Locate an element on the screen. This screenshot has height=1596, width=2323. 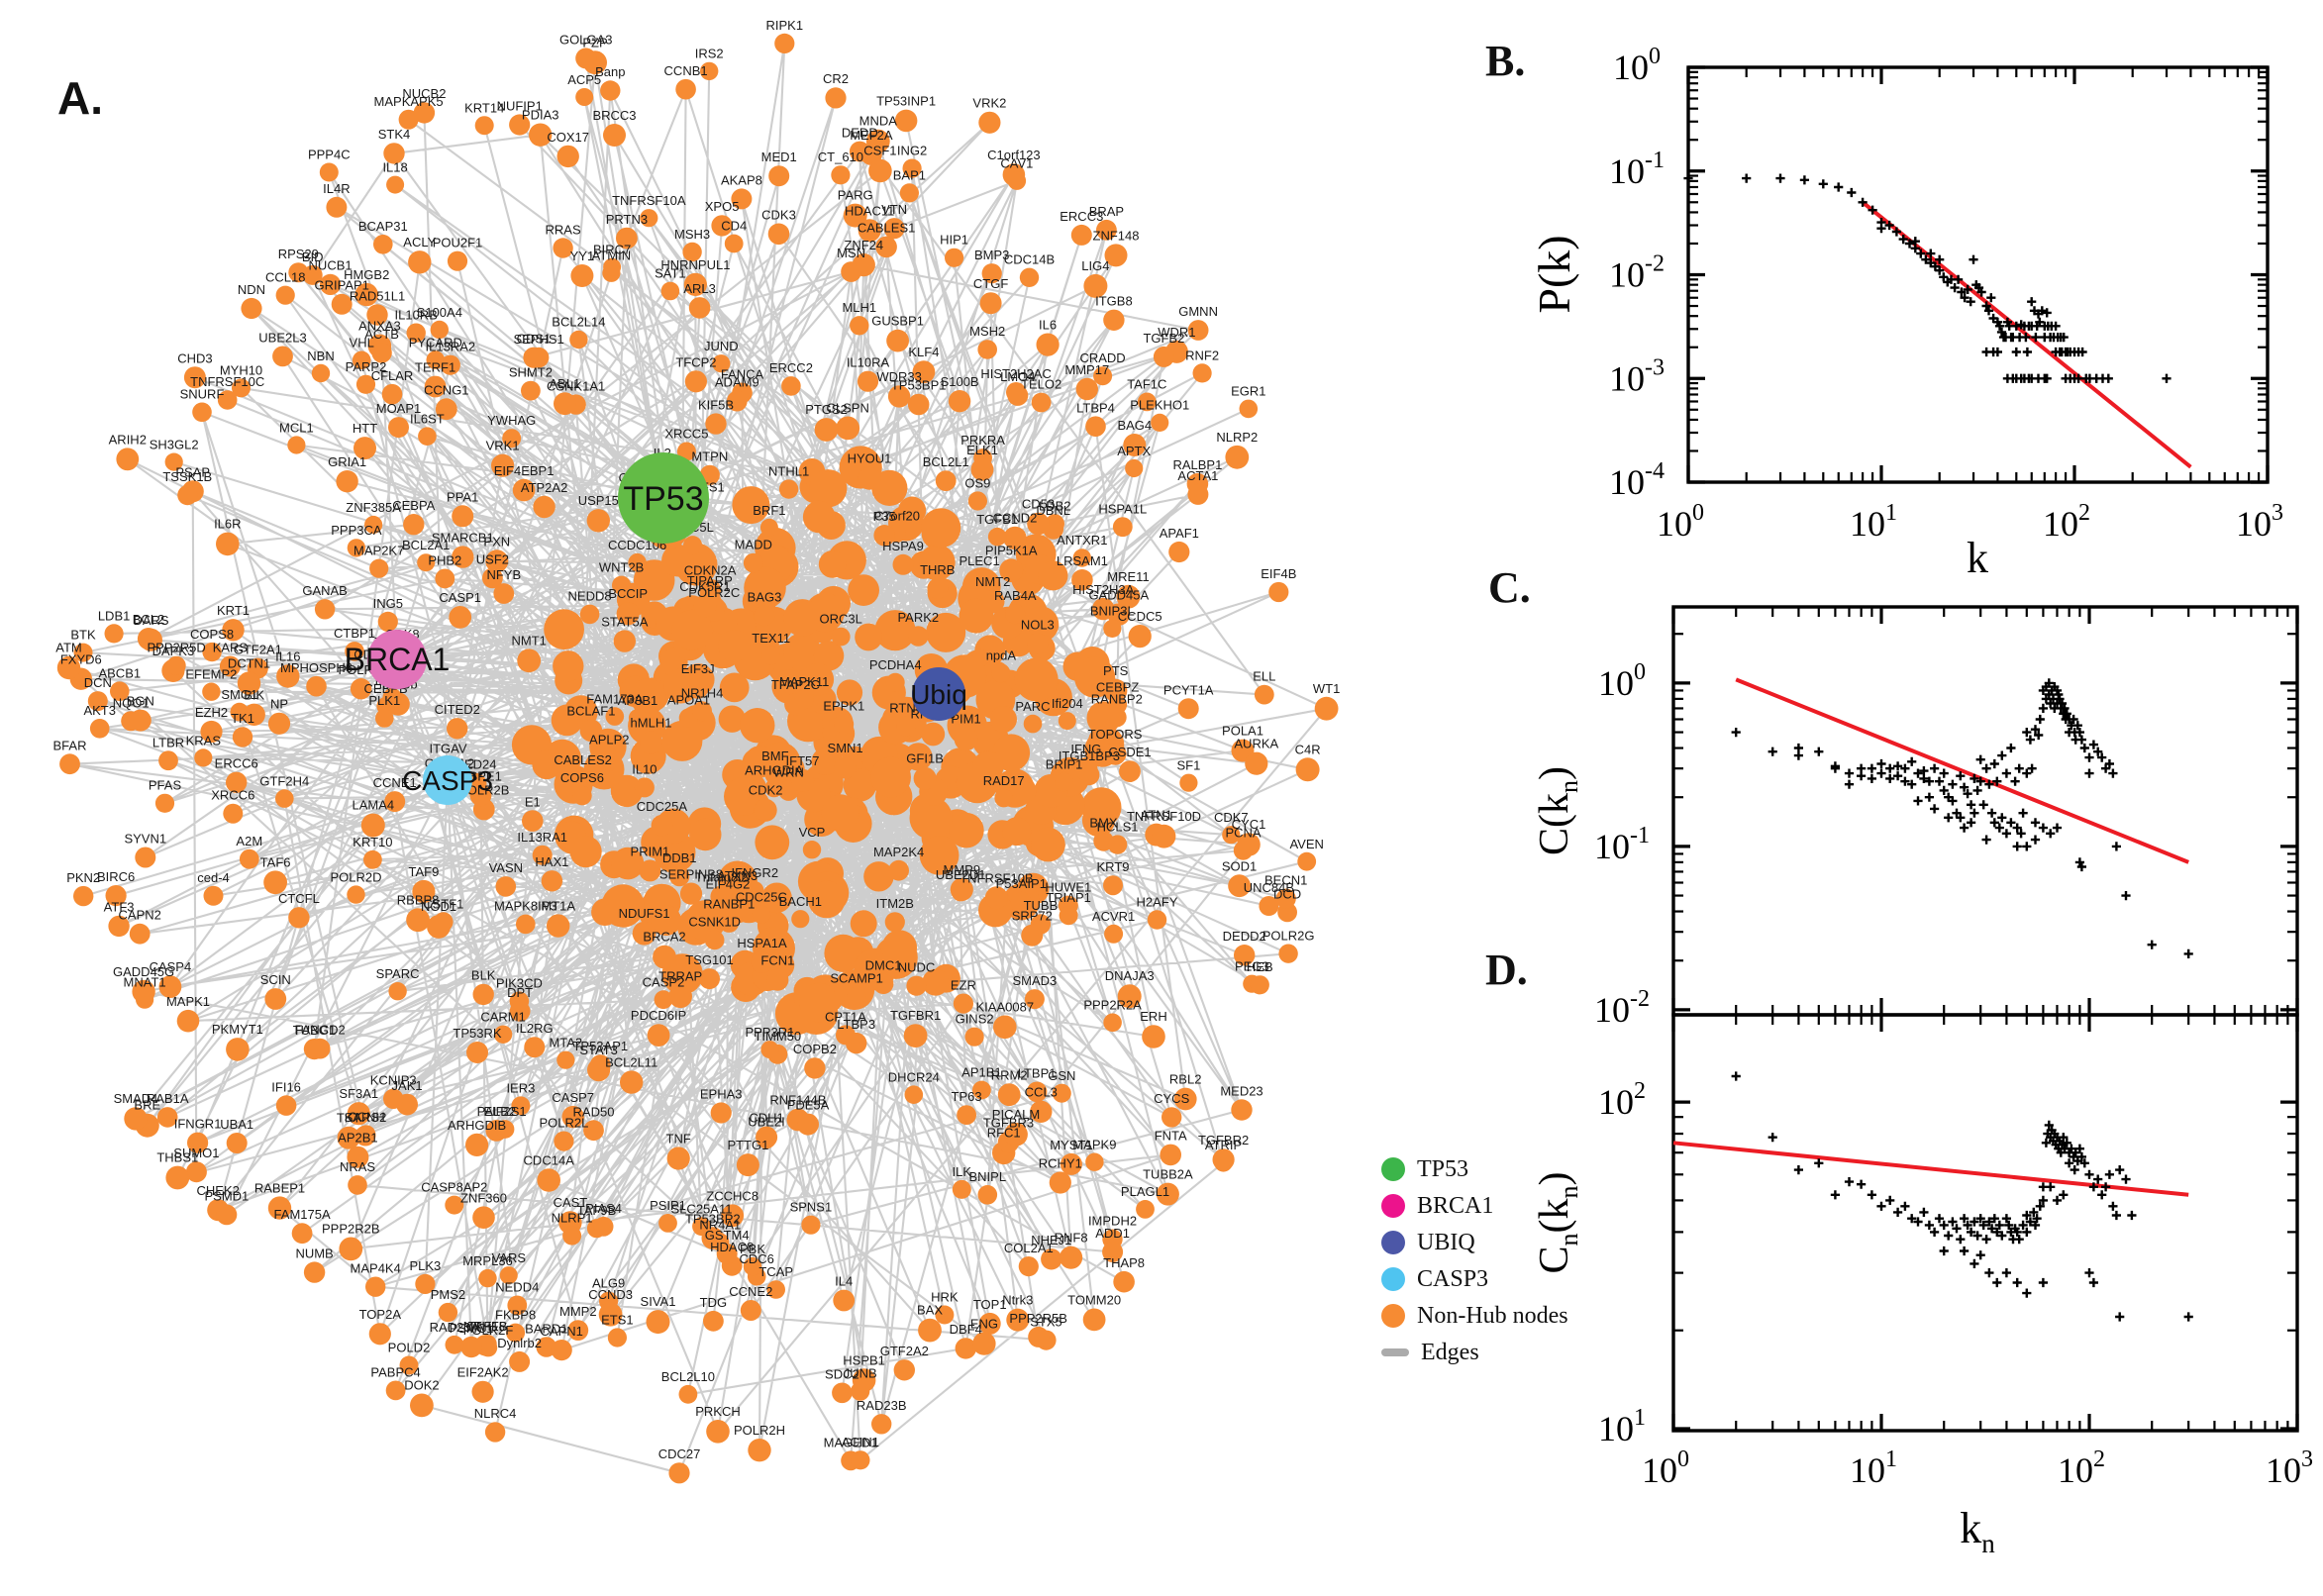
network-node-label: TGFBR2 is located at coordinates (1223, 1140).